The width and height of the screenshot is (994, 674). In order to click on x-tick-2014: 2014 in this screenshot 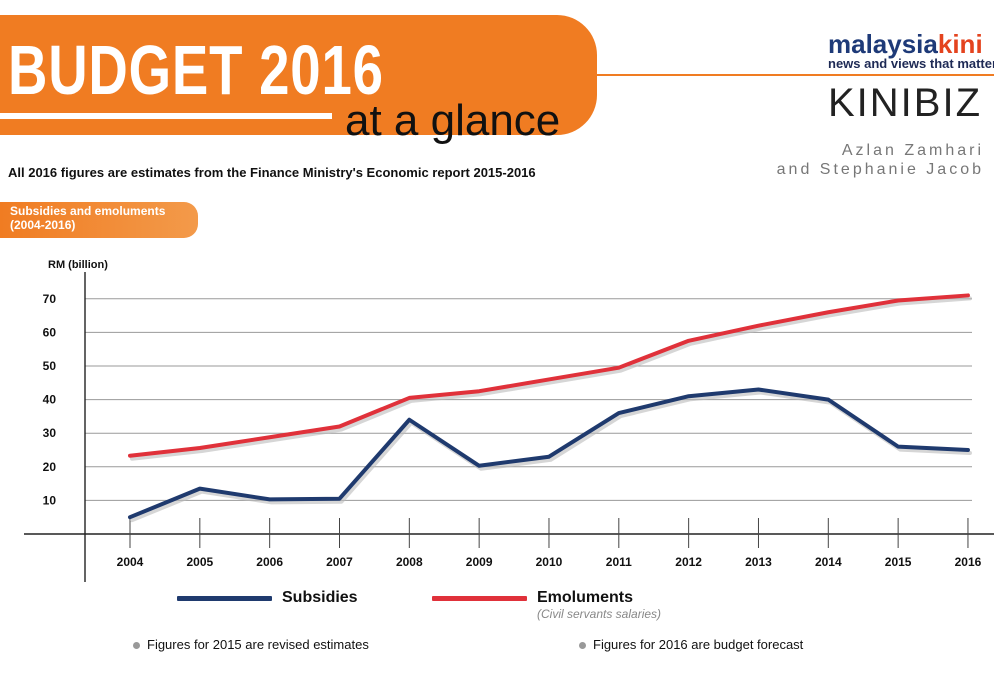, I will do `click(828, 562)`.